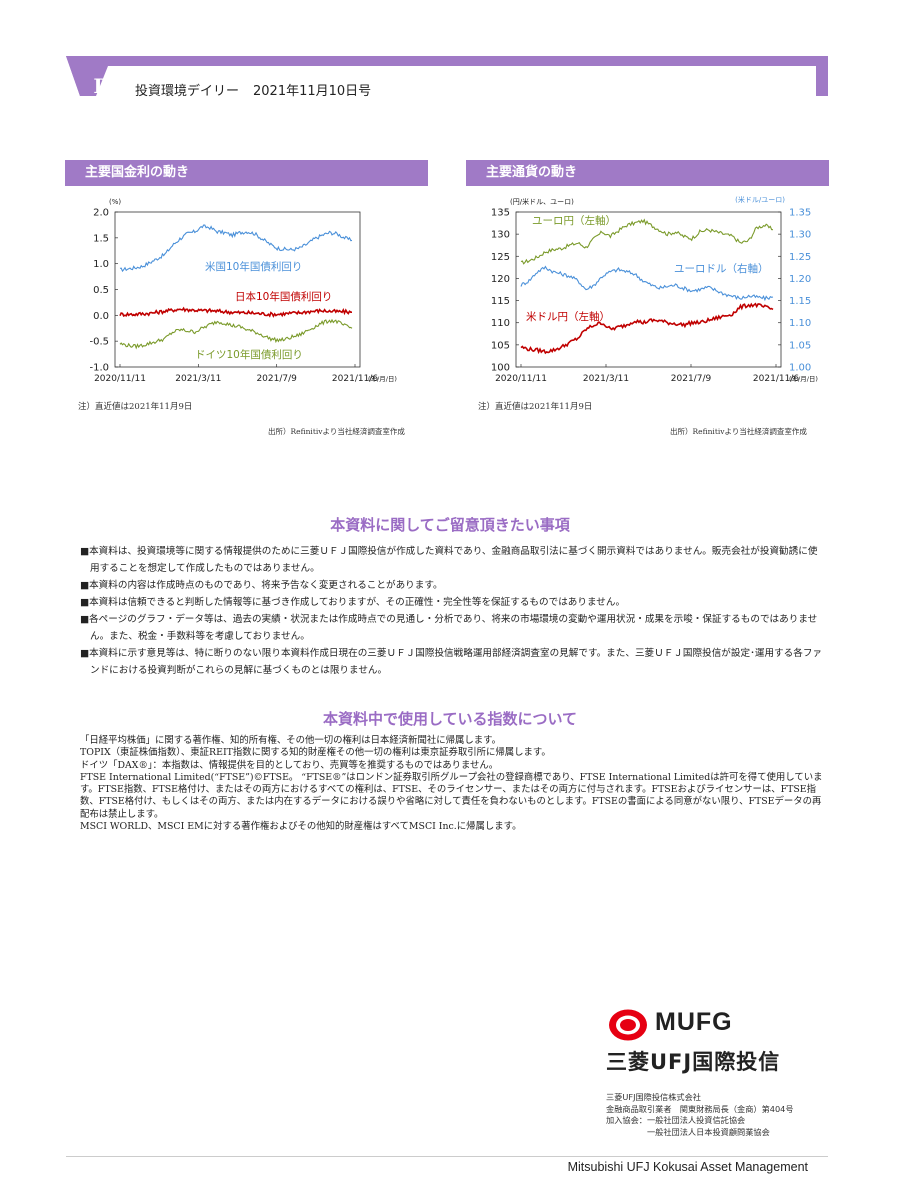 Image resolution: width=900 pixels, height=1200 pixels. I want to click on disclaimer-title: 本資料に関してご留意頂きたい事項, so click(450, 525).